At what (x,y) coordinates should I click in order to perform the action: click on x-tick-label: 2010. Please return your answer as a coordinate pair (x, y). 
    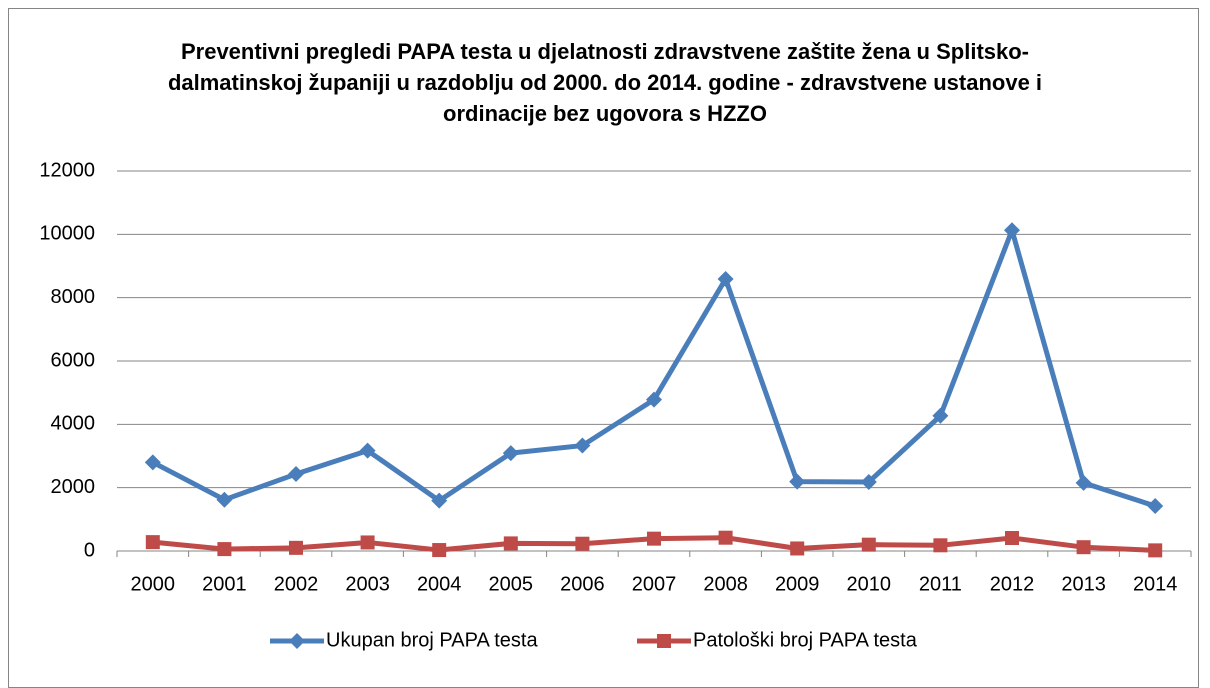
    Looking at the image, I should click on (869, 584).